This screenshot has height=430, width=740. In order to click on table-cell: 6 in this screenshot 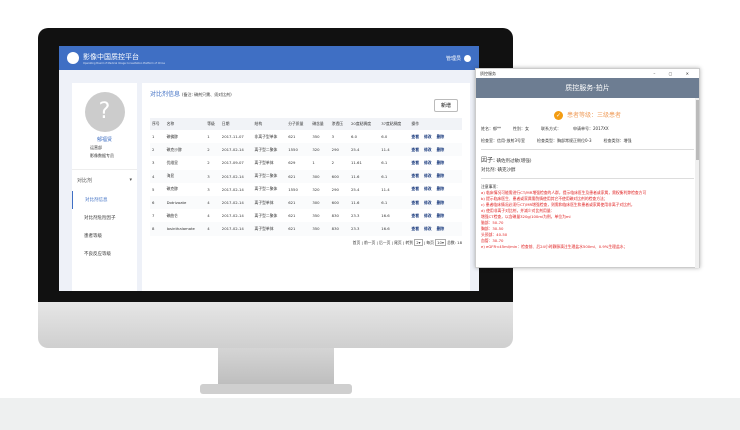, I will do `click(157, 202)`.